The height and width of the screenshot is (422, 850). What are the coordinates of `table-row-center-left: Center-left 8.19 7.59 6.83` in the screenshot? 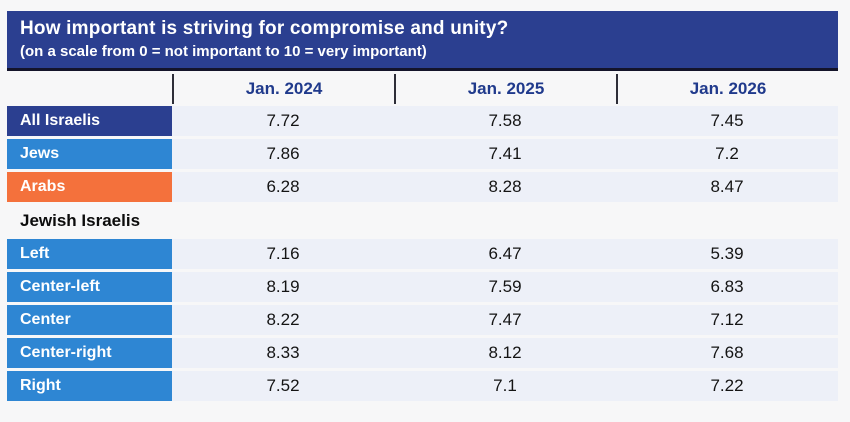 It's located at (422, 287).